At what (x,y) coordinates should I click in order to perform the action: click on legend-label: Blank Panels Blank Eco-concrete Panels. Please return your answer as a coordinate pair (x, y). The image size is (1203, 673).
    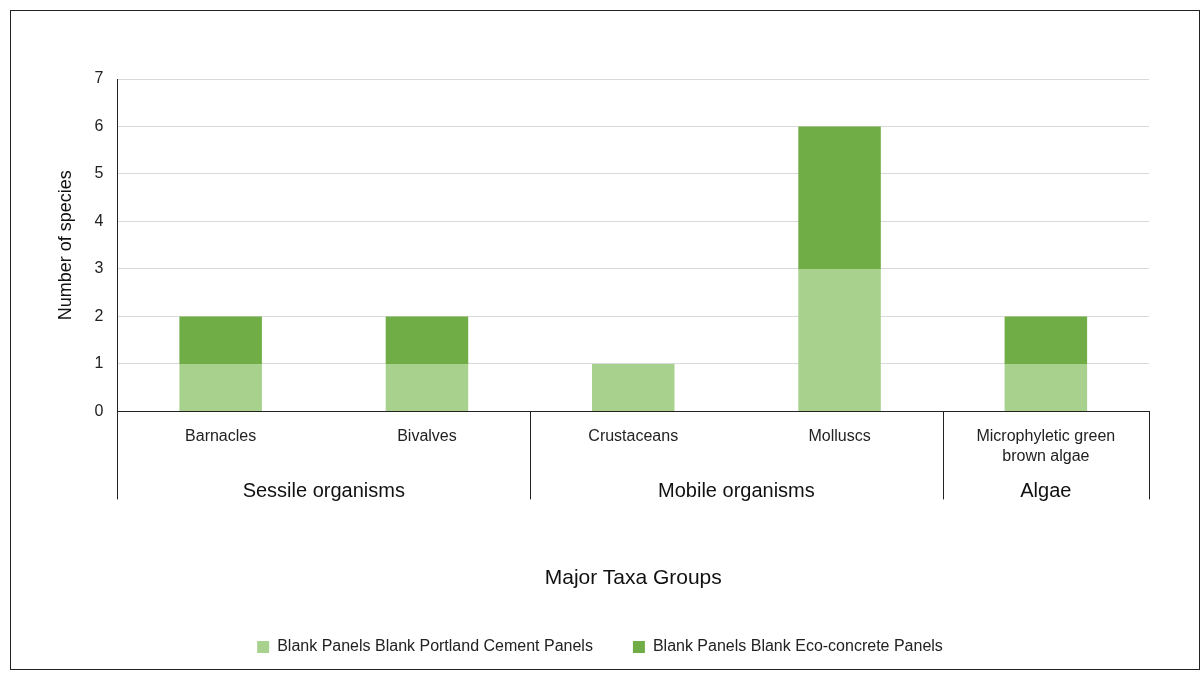
    Looking at the image, I should click on (797, 646).